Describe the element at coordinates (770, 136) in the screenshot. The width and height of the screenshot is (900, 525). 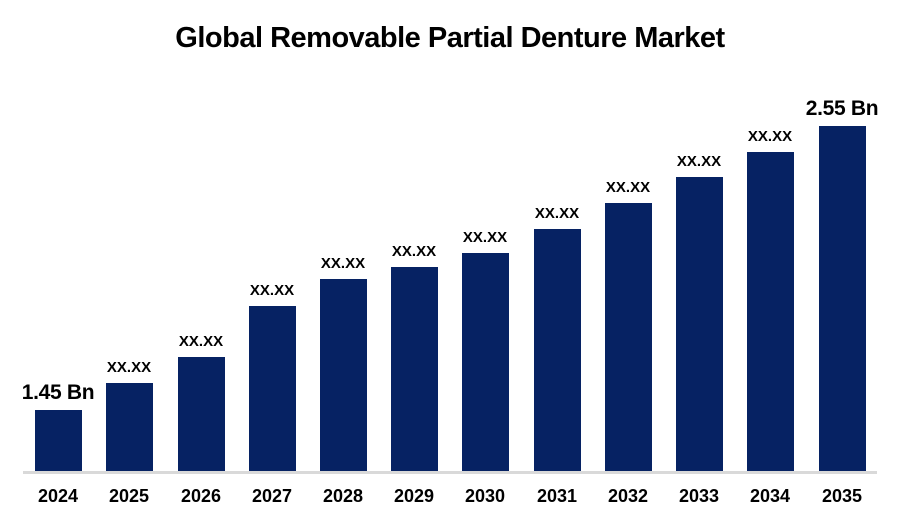
I see `bar-value-label-2034: XX.XX` at that location.